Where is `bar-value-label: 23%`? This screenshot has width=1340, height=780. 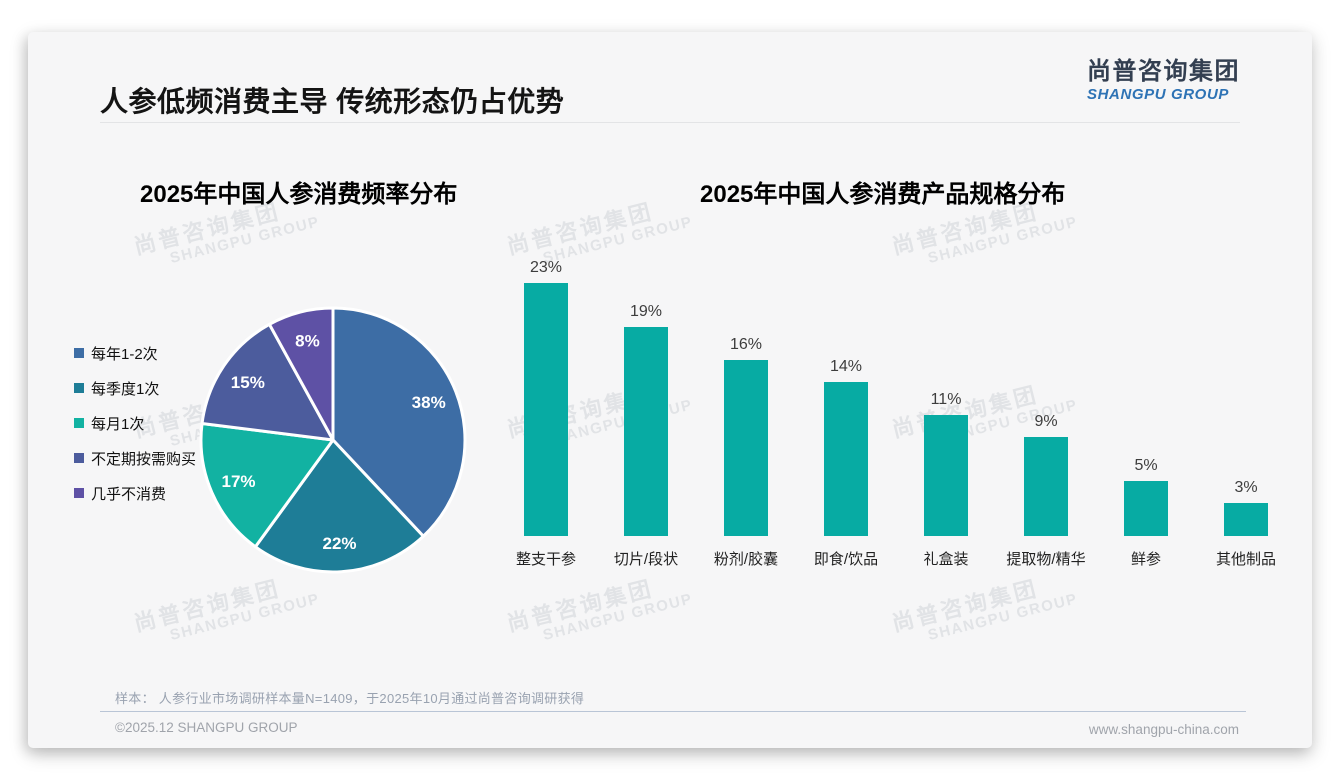
bar-value-label: 23% is located at coordinates (546, 267).